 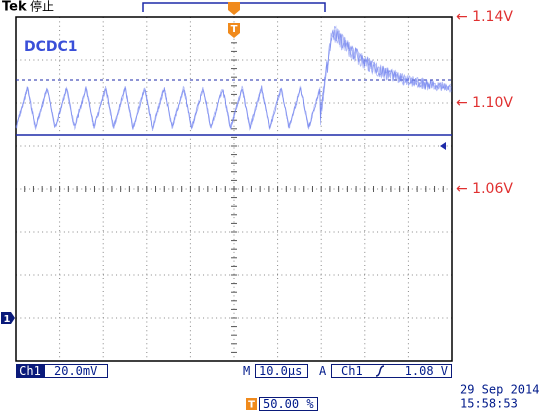 I want to click on trigger-marker, so click(x=234, y=30).